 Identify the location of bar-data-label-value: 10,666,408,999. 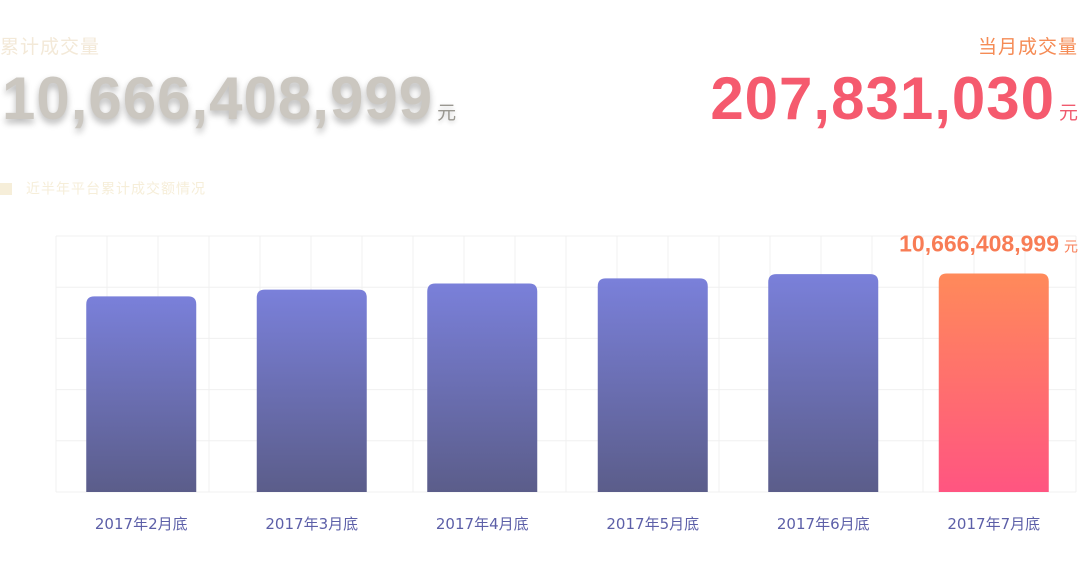
(979, 244).